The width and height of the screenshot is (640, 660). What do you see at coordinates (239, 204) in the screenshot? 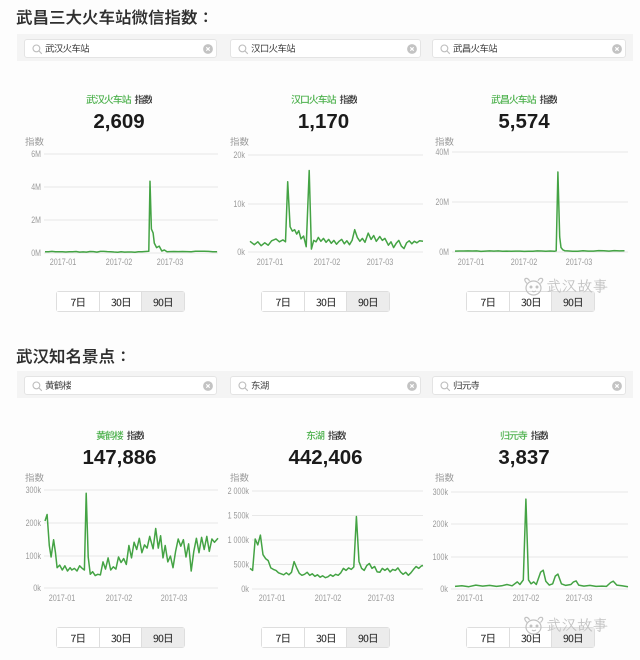
I see `svg-text: 10k` at bounding box center [239, 204].